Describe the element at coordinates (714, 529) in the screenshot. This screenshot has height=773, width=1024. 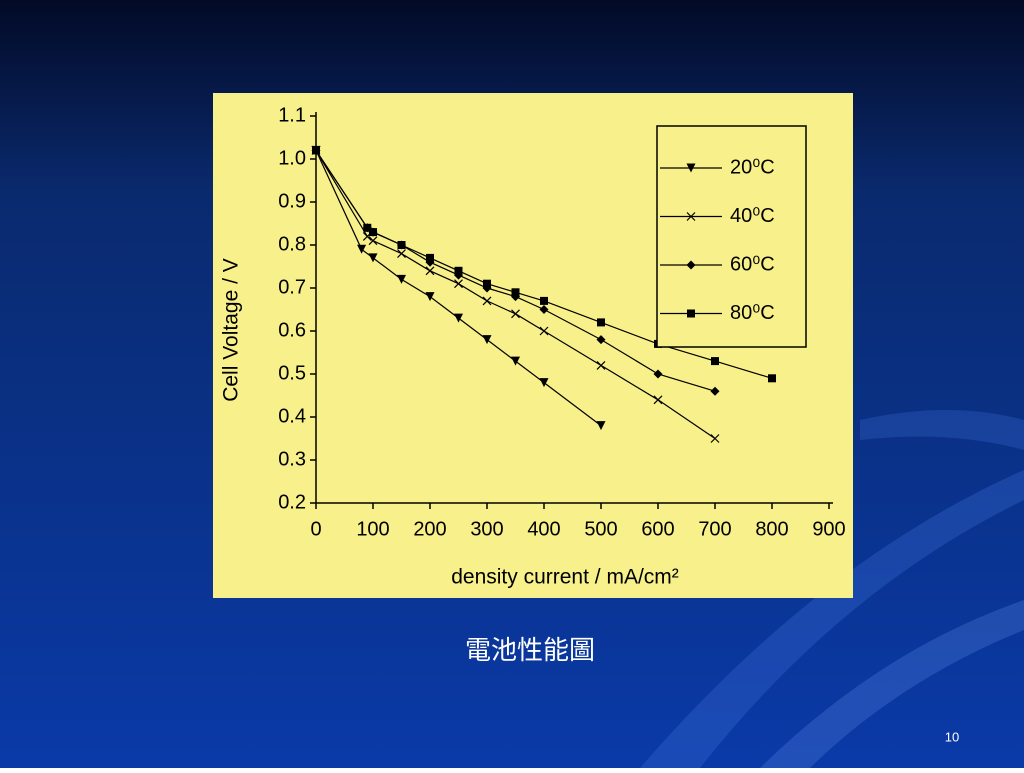
I see `x-tick-label: 700` at that location.